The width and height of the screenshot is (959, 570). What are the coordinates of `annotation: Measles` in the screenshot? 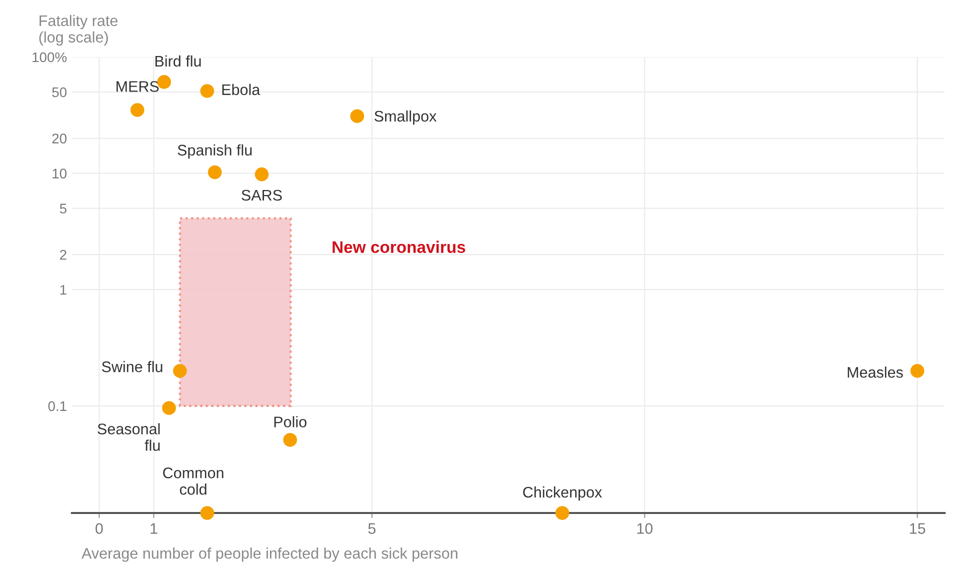 It's located at (875, 372).